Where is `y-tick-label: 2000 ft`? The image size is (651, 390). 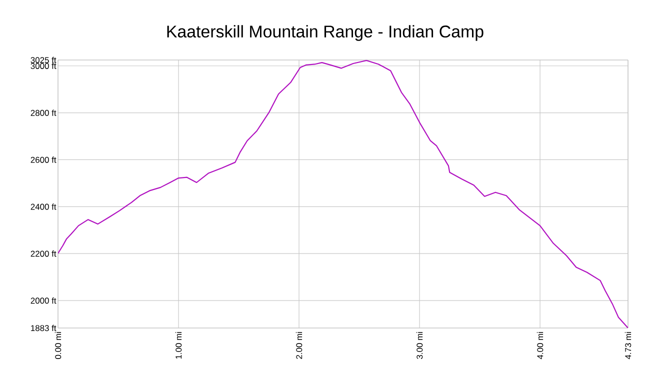
y-tick-label: 2000 ft is located at coordinates (43, 300).